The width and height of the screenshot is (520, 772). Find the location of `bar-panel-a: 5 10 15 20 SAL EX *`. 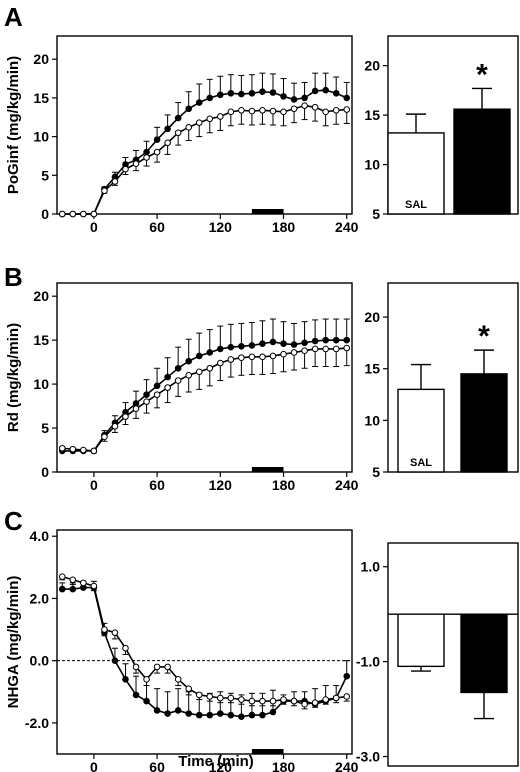

bar-panel-a: 5 10 15 20 SAL EX * is located at coordinates (441, 128).